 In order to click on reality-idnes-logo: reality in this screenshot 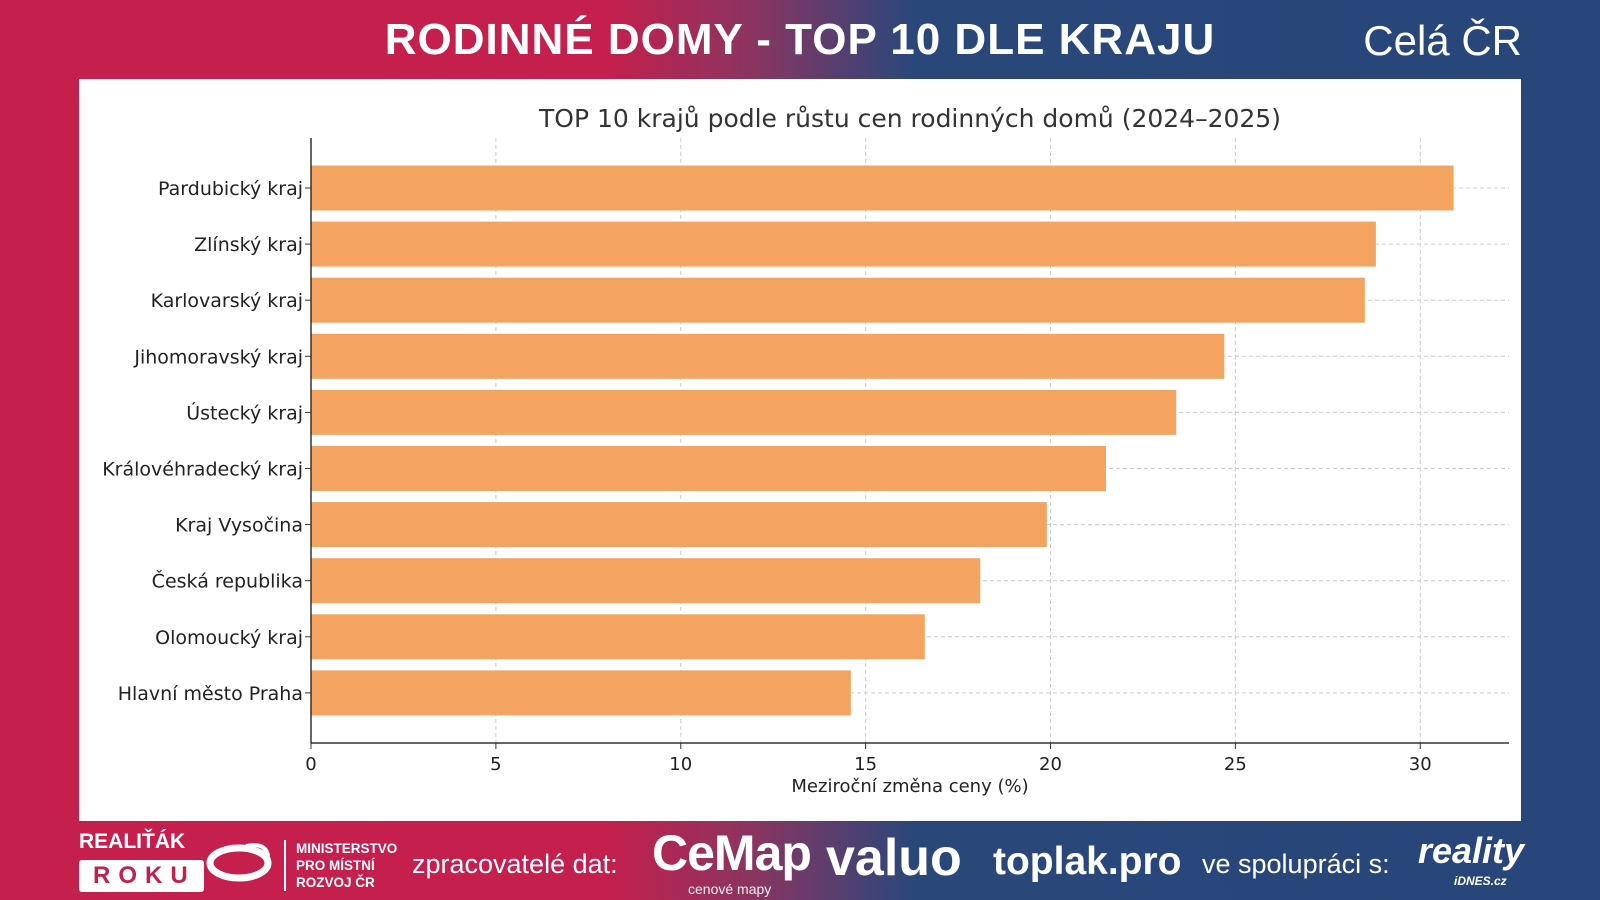, I will do `click(1471, 850)`.